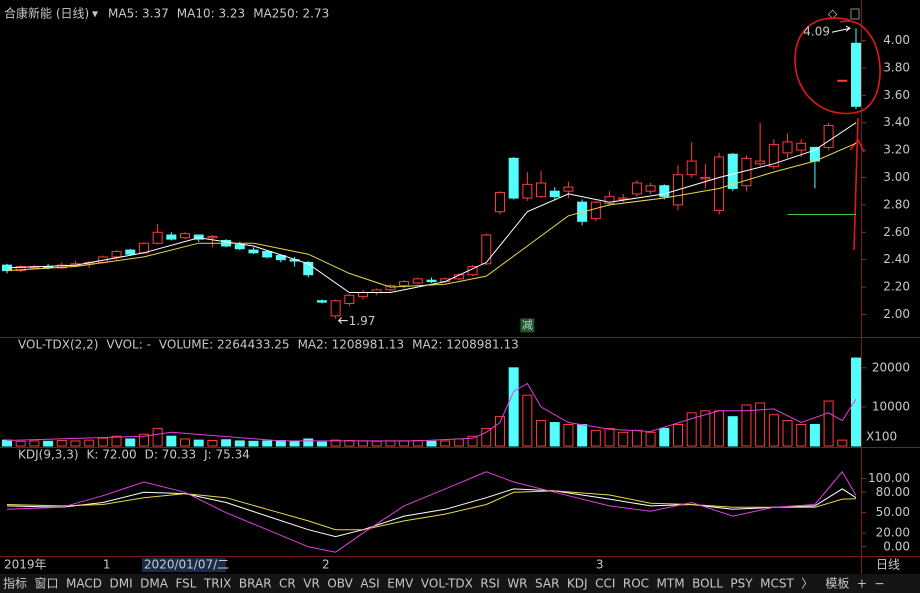  Describe the element at coordinates (777, 584) in the screenshot. I see `indicator-tab: MCST` at that location.